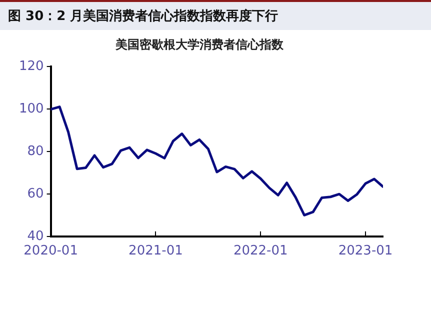  Describe the element at coordinates (31, 66) in the screenshot. I see `y-tick-label: 120` at that location.